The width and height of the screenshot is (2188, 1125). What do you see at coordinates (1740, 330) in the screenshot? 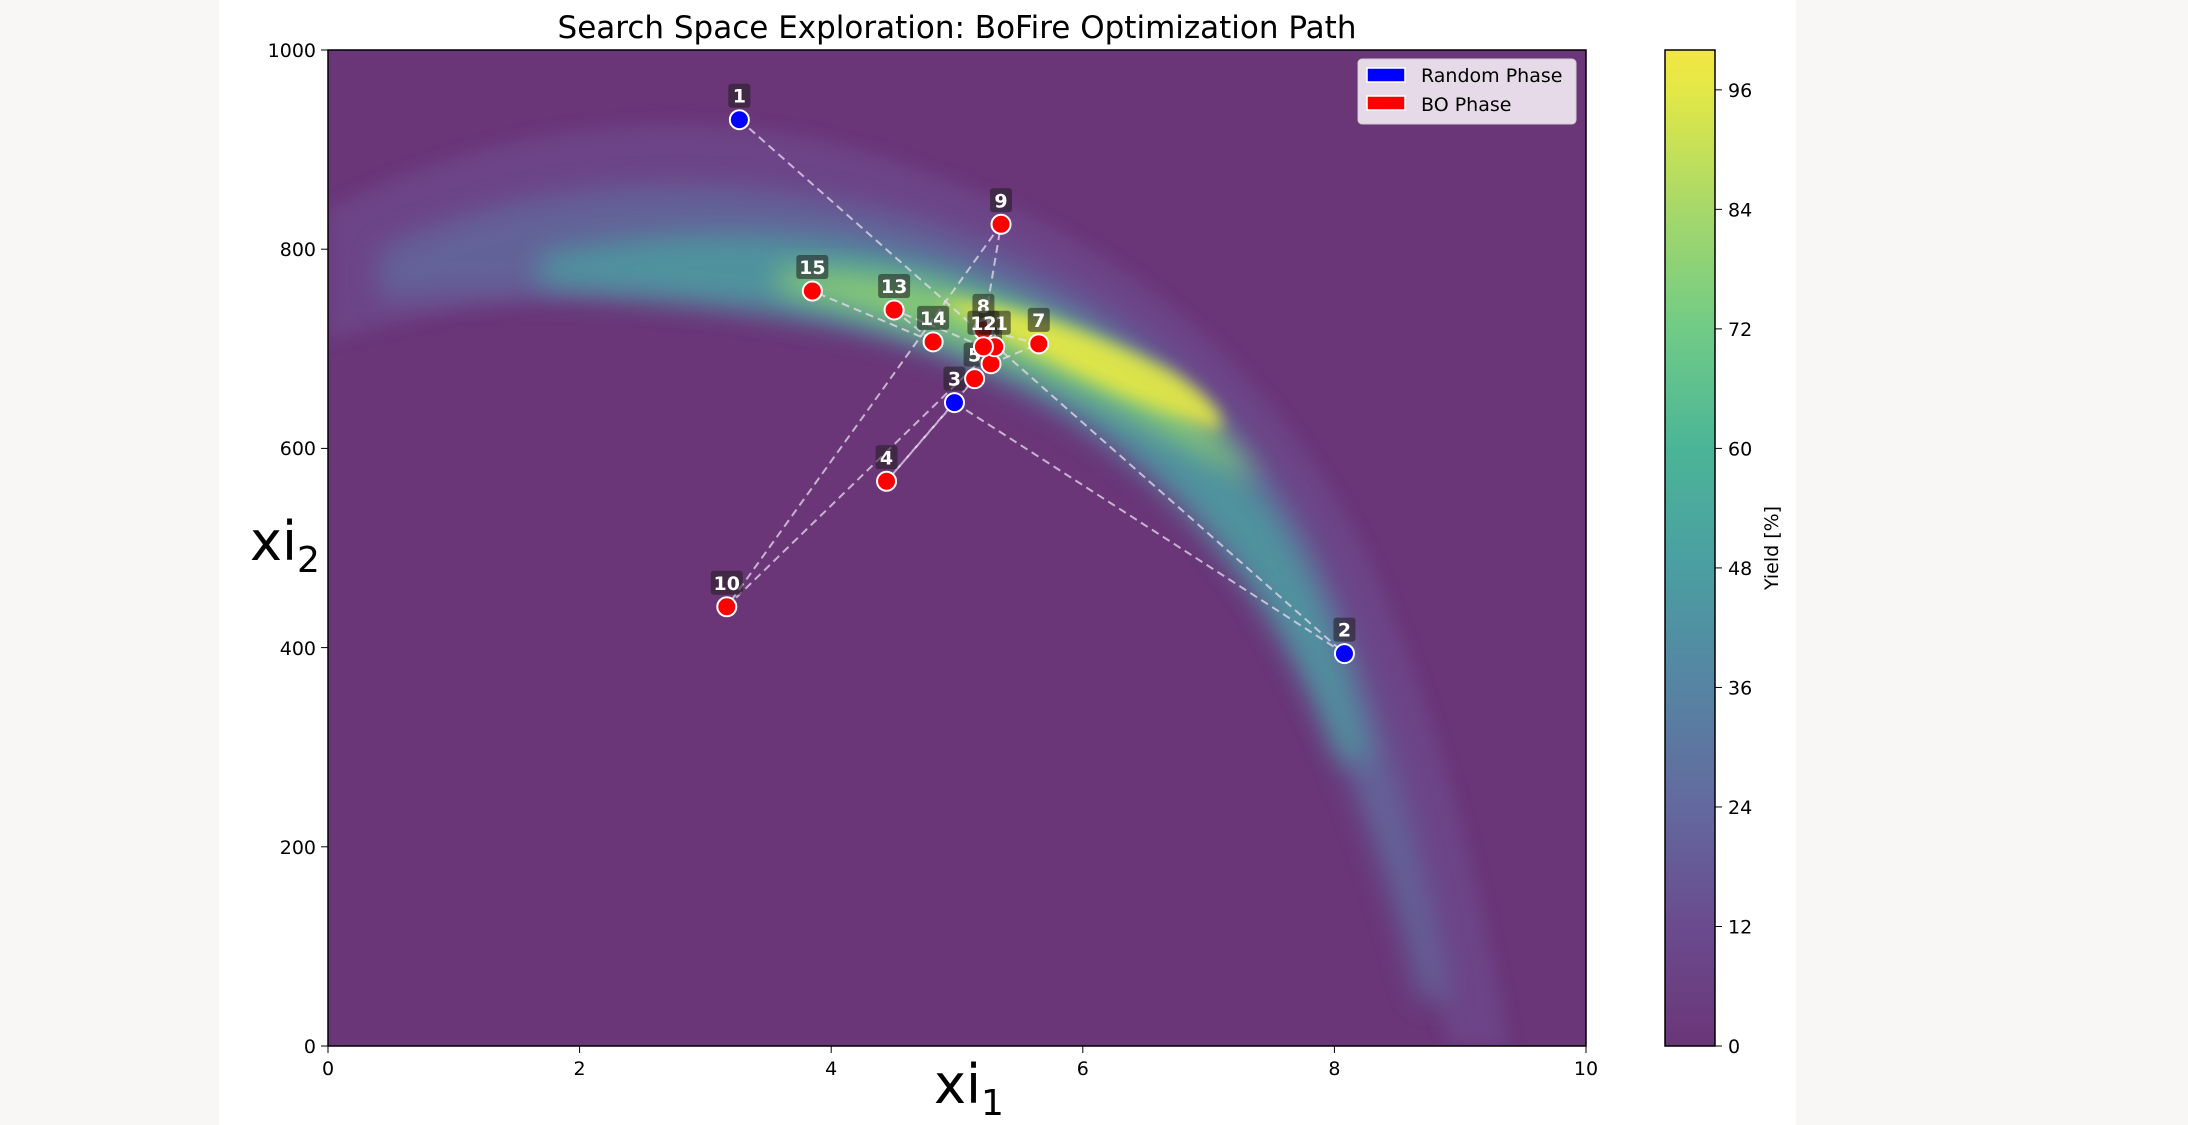
I see `colorbar-tick-label: 72` at bounding box center [1740, 330].